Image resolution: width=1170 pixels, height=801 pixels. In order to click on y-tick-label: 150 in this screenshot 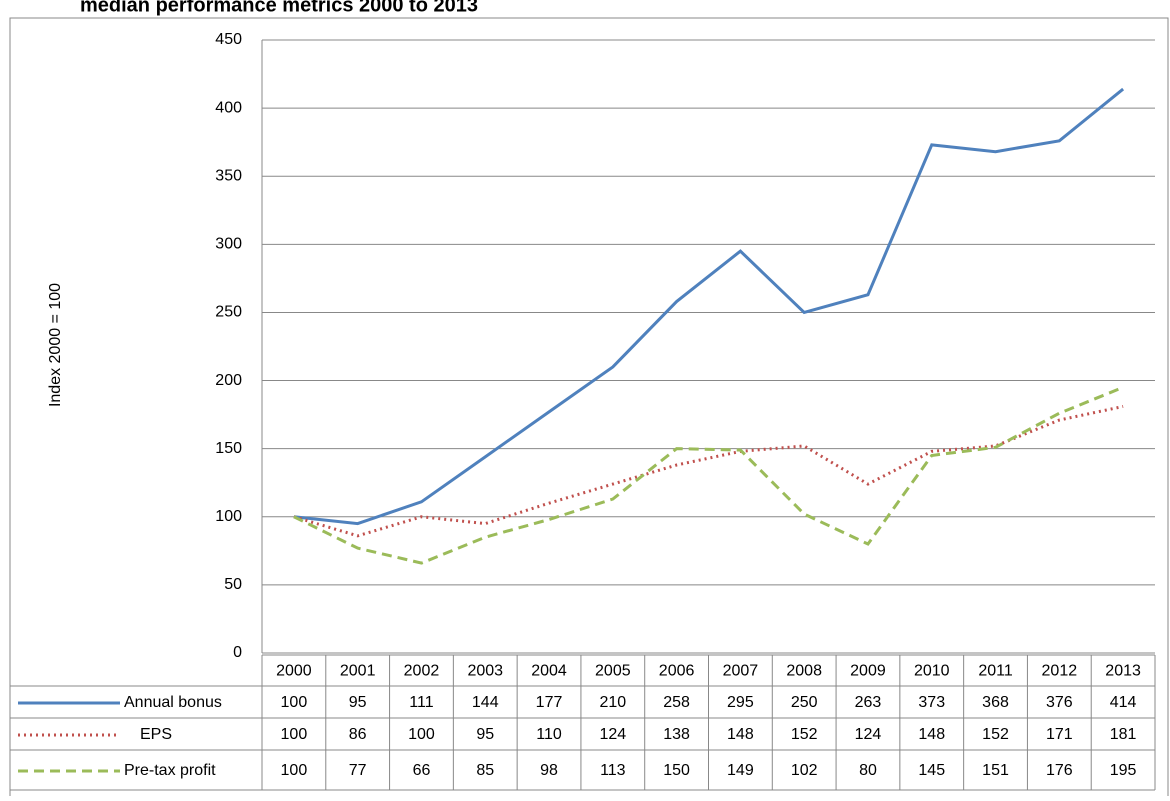, I will do `click(228, 448)`.